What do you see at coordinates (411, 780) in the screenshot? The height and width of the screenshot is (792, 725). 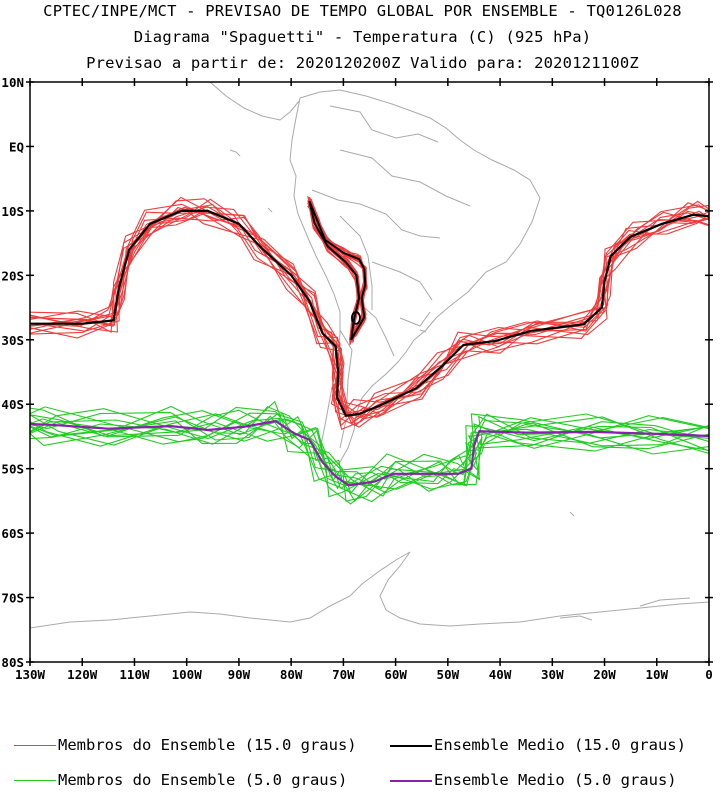 I see `legend-swatch-mean5` at bounding box center [411, 780].